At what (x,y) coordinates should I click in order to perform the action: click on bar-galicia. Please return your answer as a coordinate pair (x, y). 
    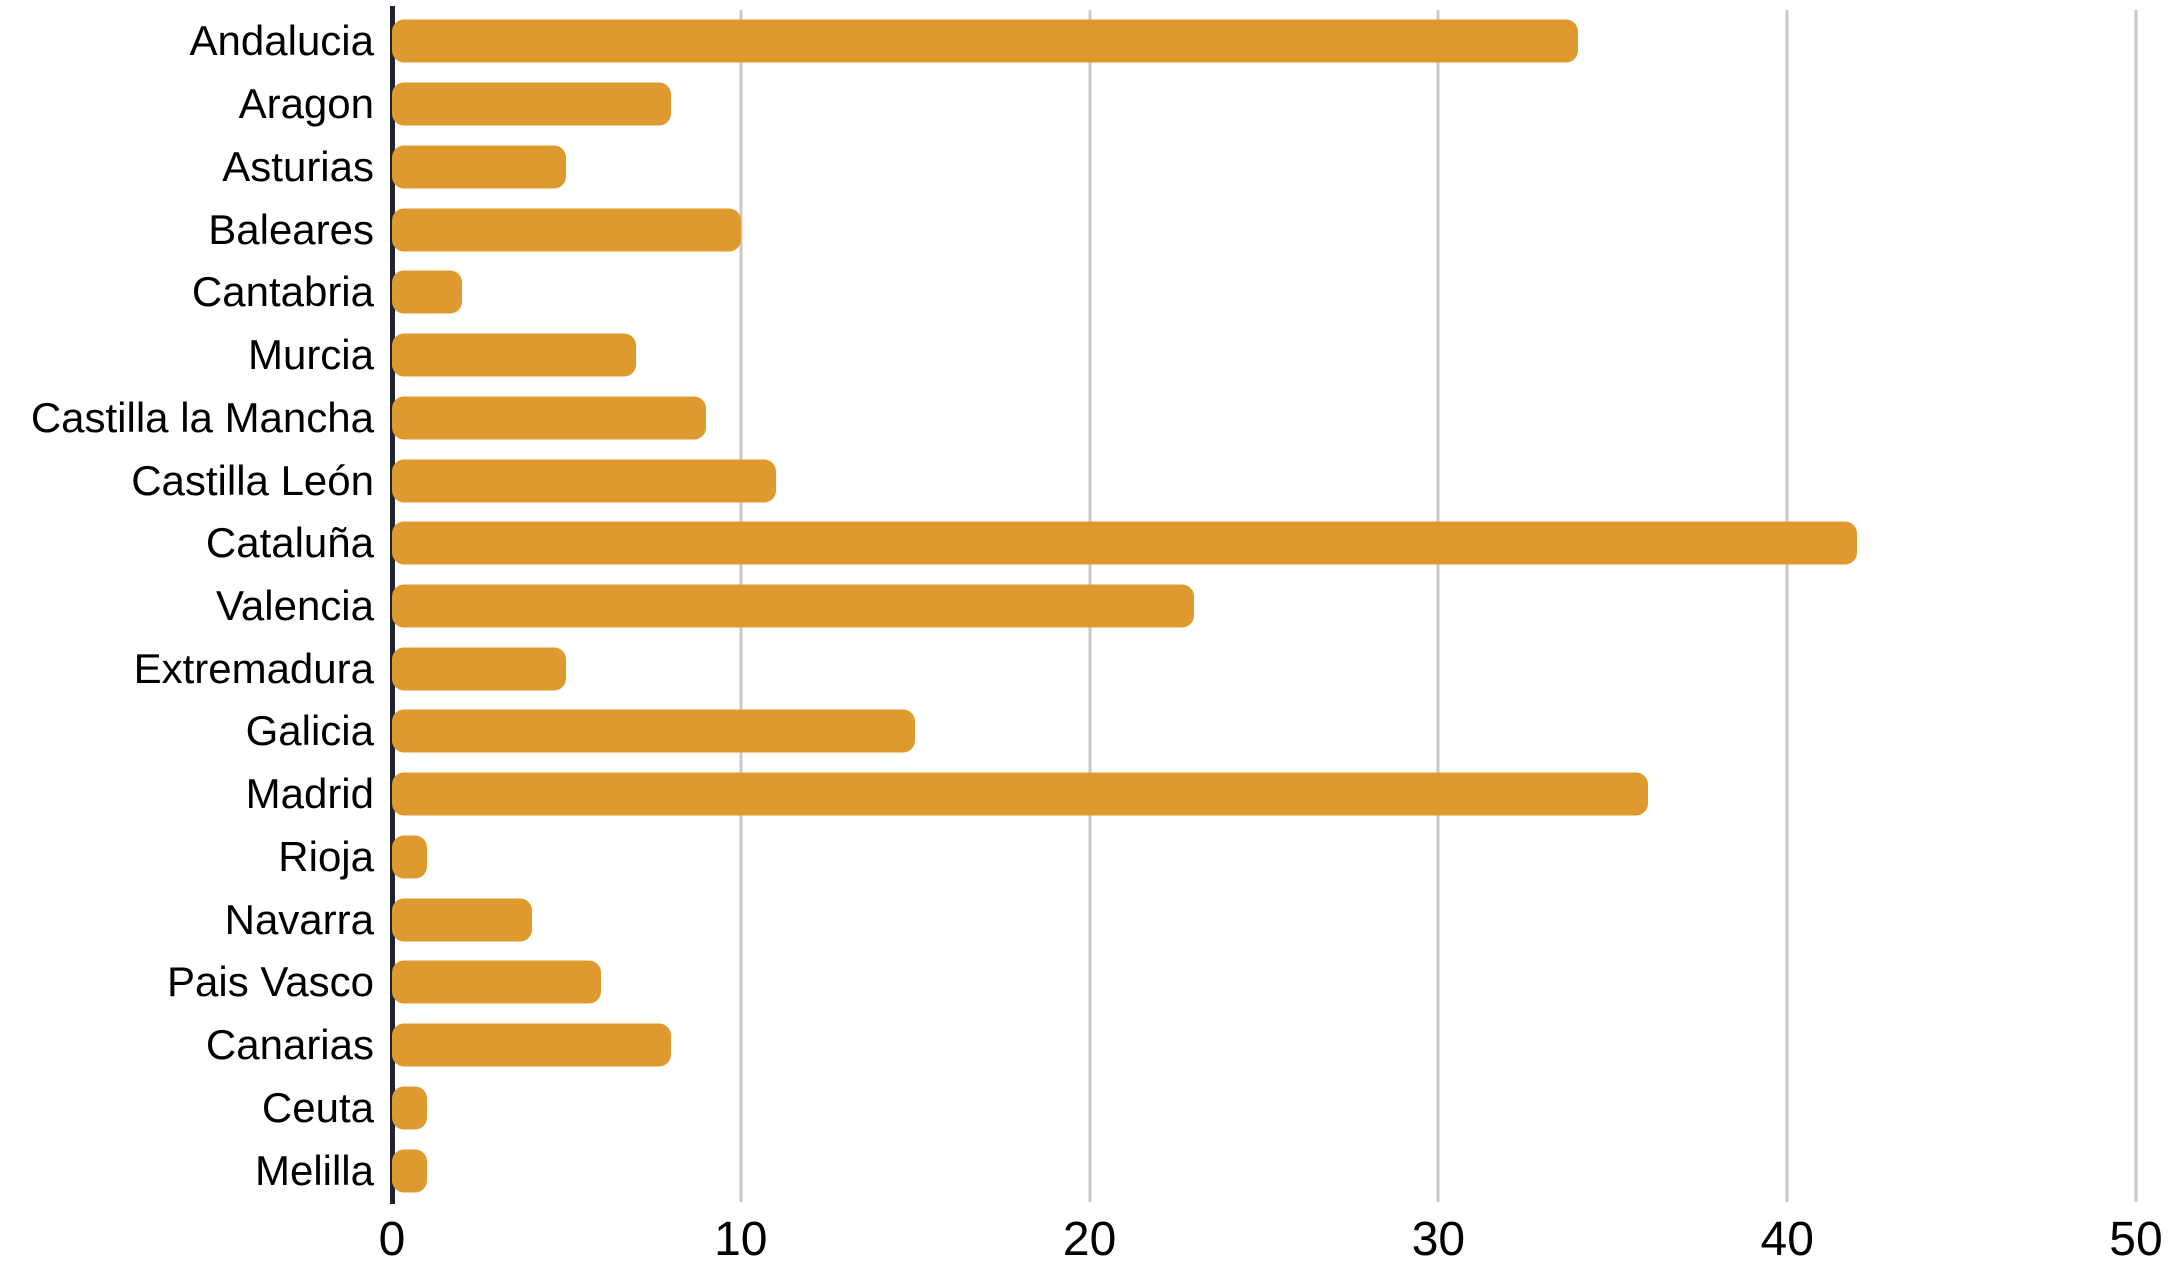
    Looking at the image, I should click on (654, 731).